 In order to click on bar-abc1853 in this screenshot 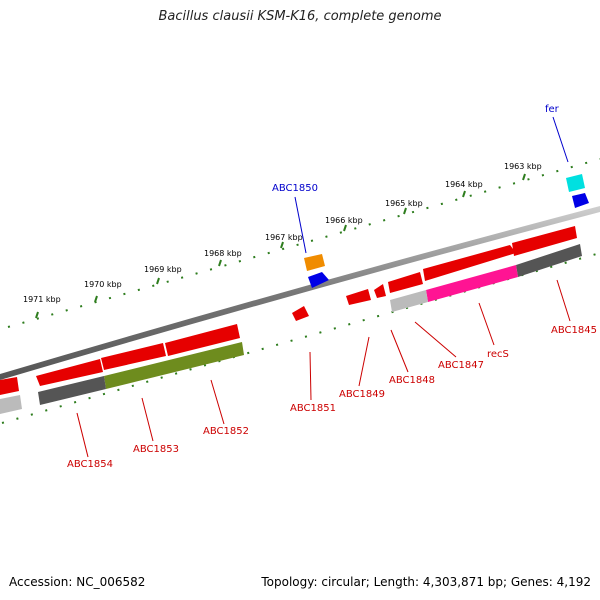, I will do `click(72, 390)`.